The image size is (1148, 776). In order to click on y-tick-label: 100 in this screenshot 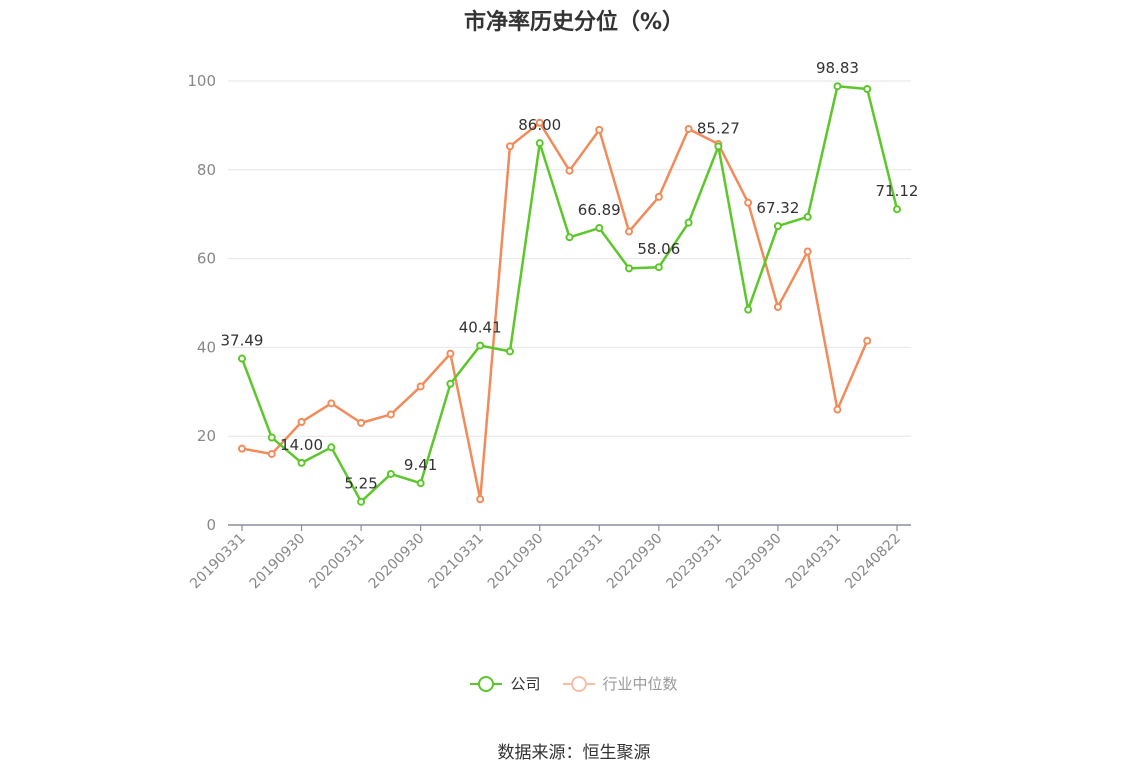, I will do `click(201, 81)`.